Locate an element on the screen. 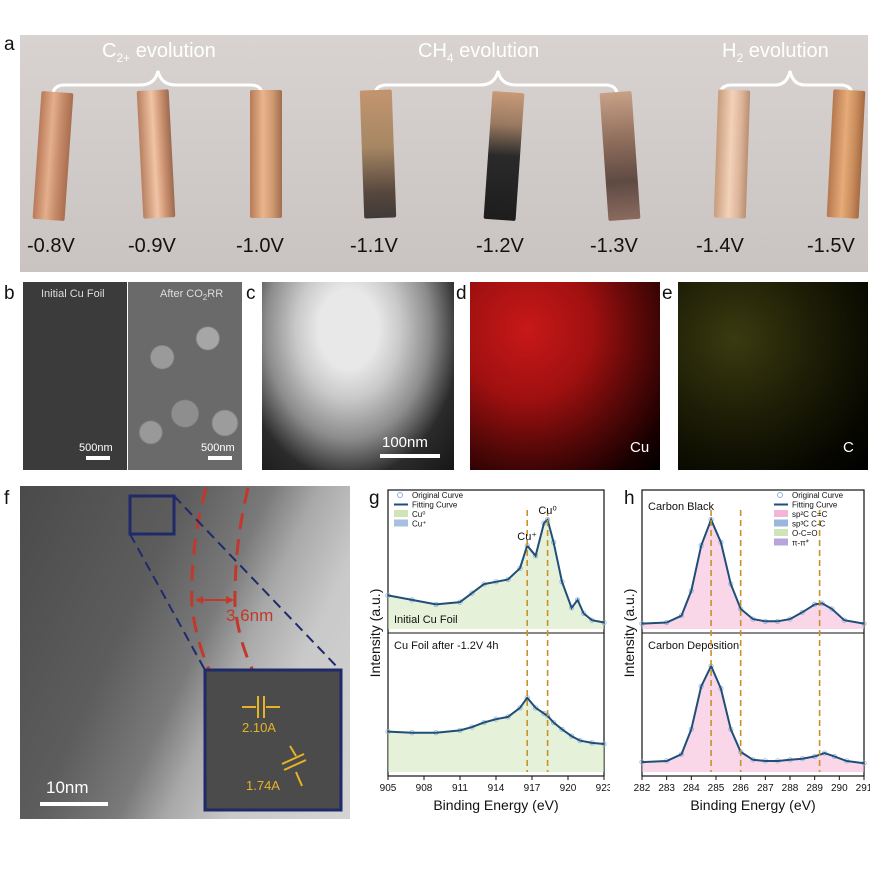 This screenshot has width=872, height=873. legend-entry: Cu⁰ is located at coordinates (418, 514).